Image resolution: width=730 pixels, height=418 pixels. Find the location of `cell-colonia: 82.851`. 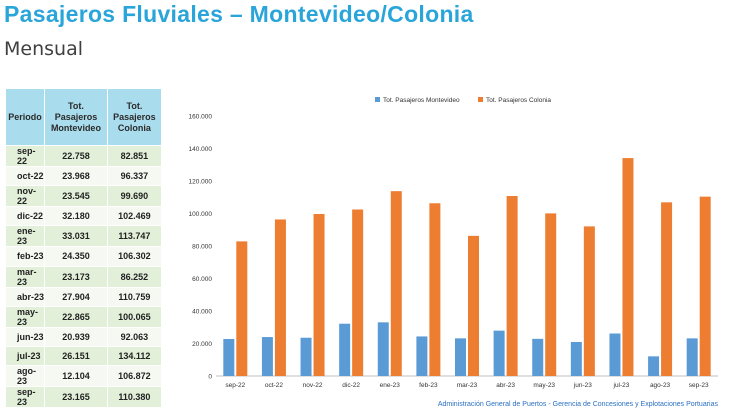

cell-colonia: 82.851 is located at coordinates (134, 156).